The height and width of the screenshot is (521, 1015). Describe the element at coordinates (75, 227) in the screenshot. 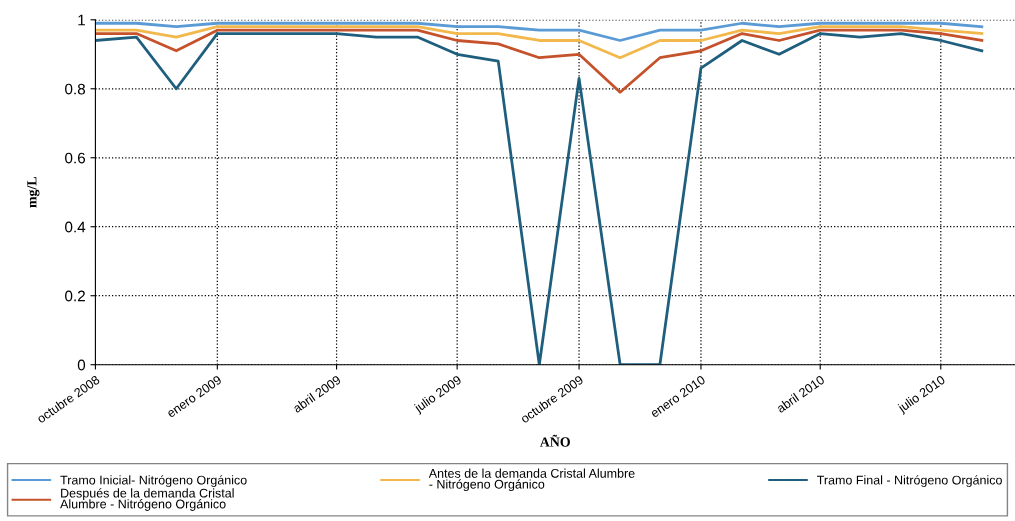

I see `y-tick-label: 0.4` at that location.